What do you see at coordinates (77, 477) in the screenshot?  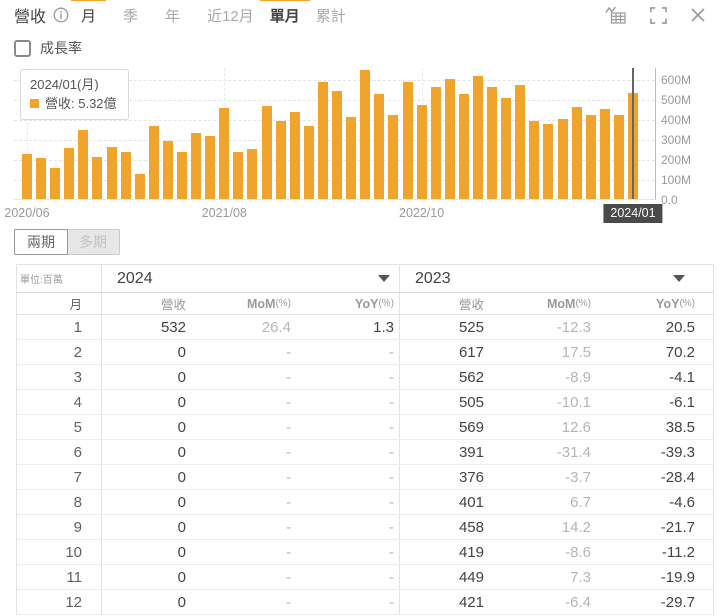 I see `cell-month: 7` at bounding box center [77, 477].